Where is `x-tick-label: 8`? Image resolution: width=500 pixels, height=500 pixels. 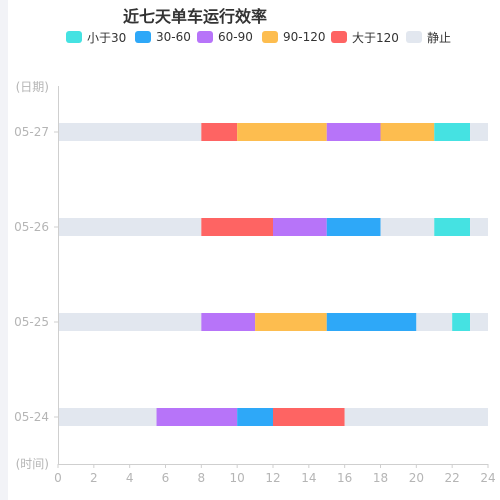 x-tick-label: 8 is located at coordinates (202, 478).